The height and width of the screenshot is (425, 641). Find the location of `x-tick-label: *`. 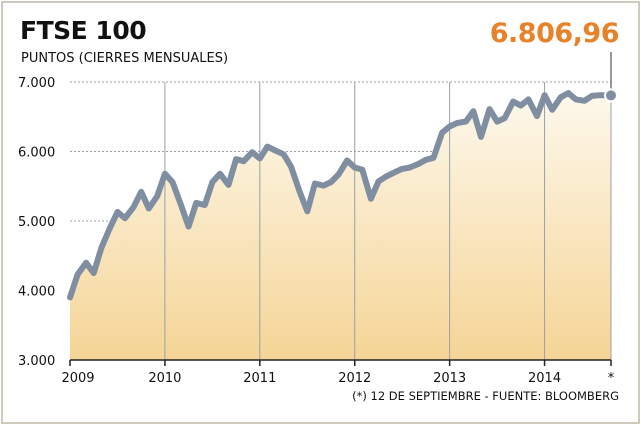

x-tick-label: * is located at coordinates (611, 378).